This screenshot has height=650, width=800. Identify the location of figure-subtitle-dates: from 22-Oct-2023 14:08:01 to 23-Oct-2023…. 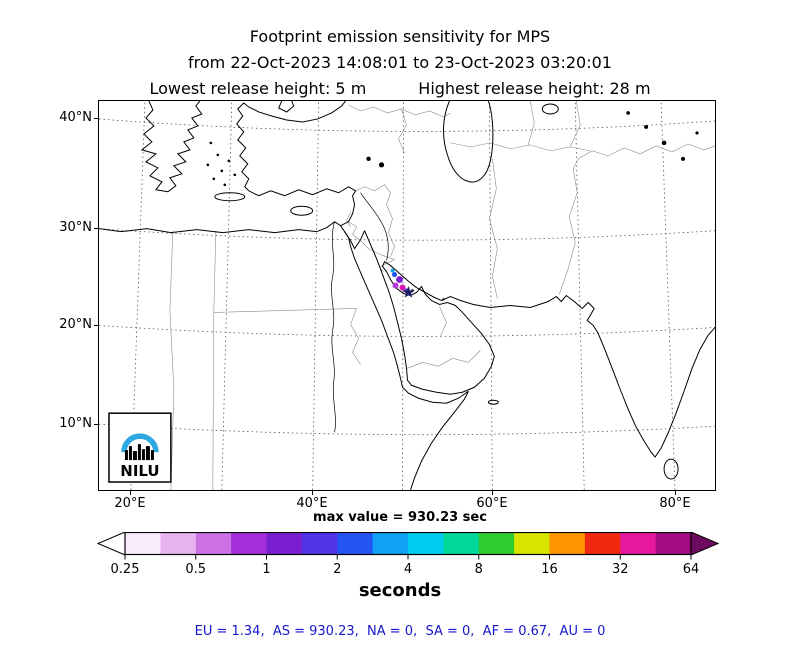
(400, 62).